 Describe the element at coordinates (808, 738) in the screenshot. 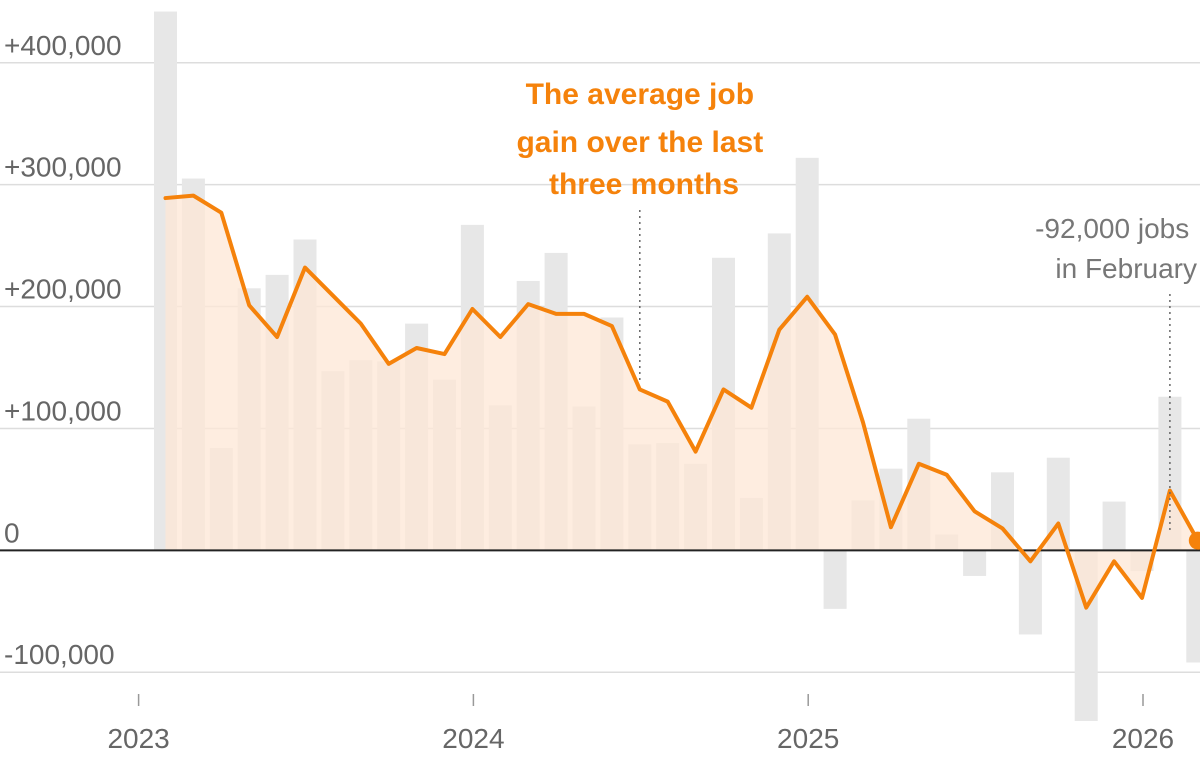

I see `x-tick-label: 2025` at that location.